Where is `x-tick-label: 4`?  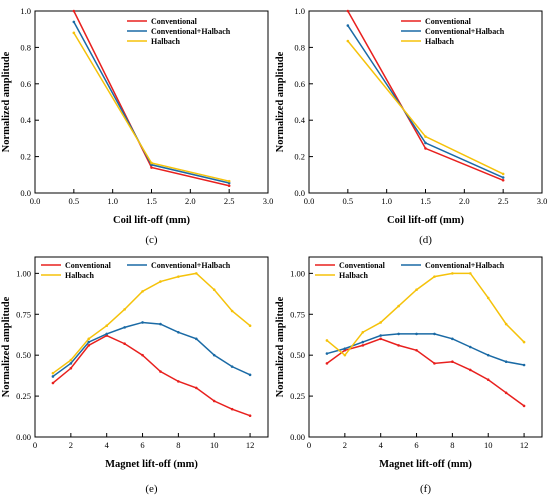 x-tick-label: 4 is located at coordinates (107, 445).